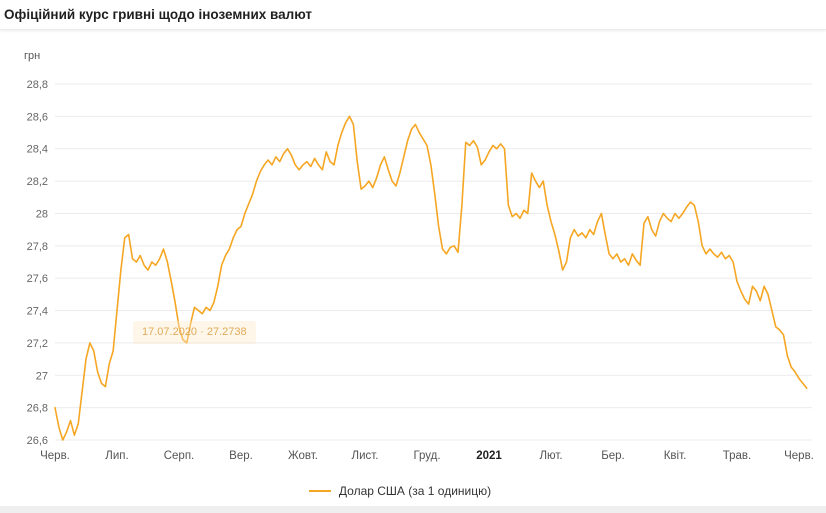 This screenshot has width=826, height=513. What do you see at coordinates (42, 376) in the screenshot?
I see `y-tick-label: 27` at bounding box center [42, 376].